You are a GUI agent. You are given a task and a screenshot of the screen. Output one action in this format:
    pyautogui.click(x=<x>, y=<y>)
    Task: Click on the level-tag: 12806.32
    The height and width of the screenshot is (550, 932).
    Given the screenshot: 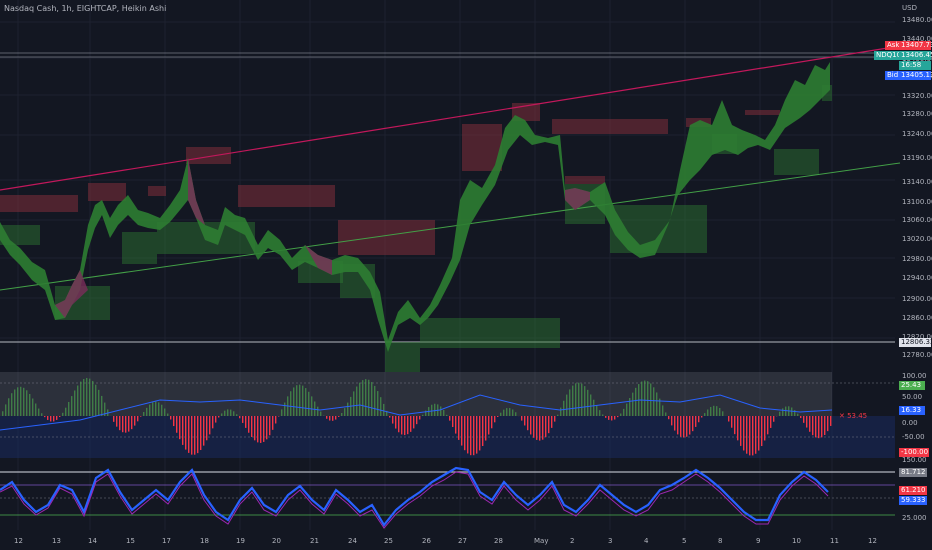 What is the action you would take?
    pyautogui.click(x=915, y=342)
    